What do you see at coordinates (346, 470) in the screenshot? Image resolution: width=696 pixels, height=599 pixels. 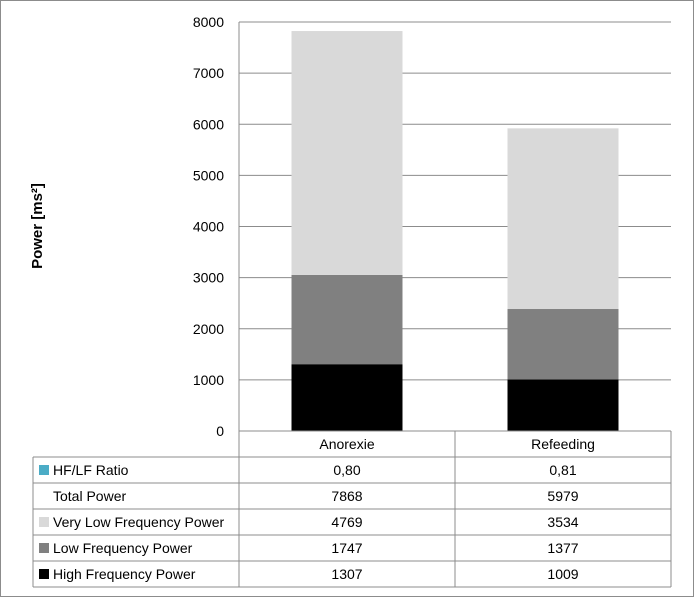 I see `table-cell: 0,80` at bounding box center [346, 470].